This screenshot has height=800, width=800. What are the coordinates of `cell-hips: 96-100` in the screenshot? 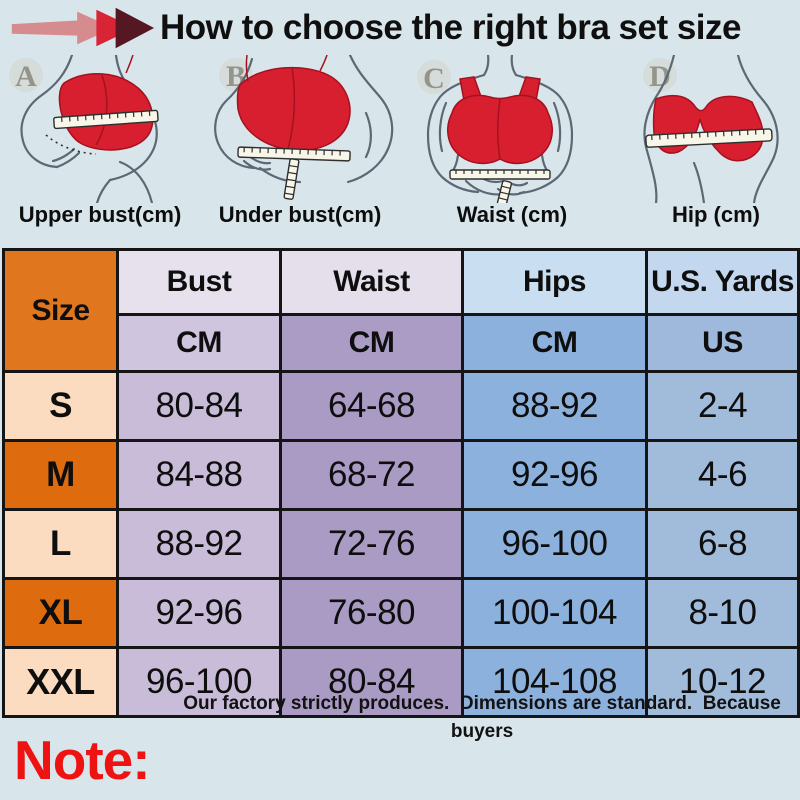 It's located at (554, 544).